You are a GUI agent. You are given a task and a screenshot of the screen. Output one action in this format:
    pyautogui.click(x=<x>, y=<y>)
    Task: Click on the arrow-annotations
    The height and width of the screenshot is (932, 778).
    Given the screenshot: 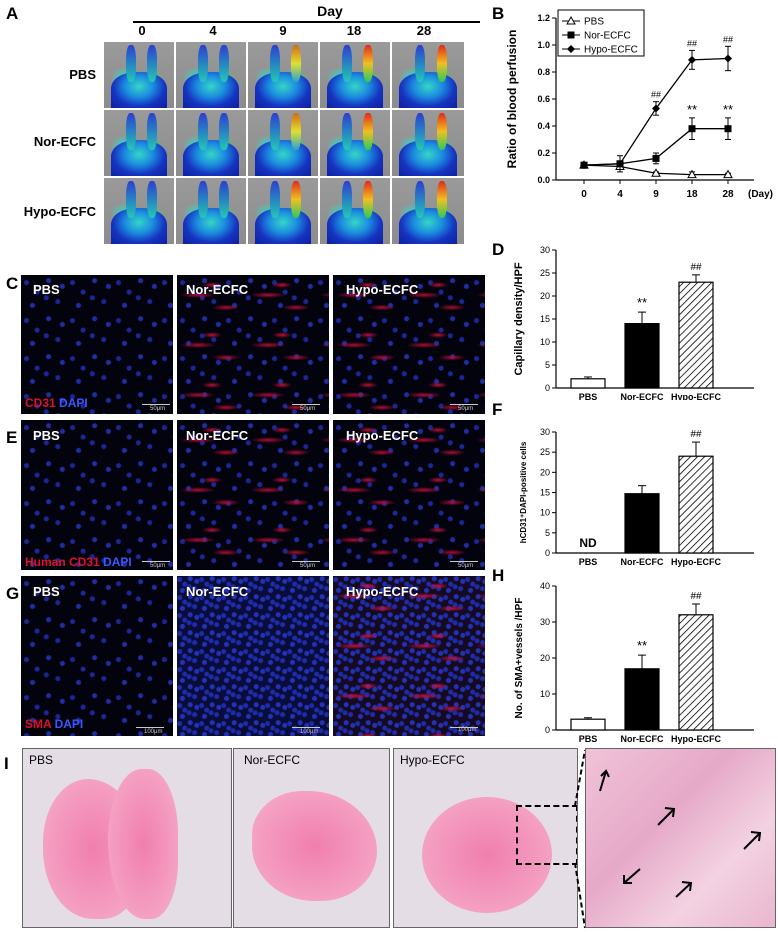 What is the action you would take?
    pyautogui.click(x=680, y=833)
    